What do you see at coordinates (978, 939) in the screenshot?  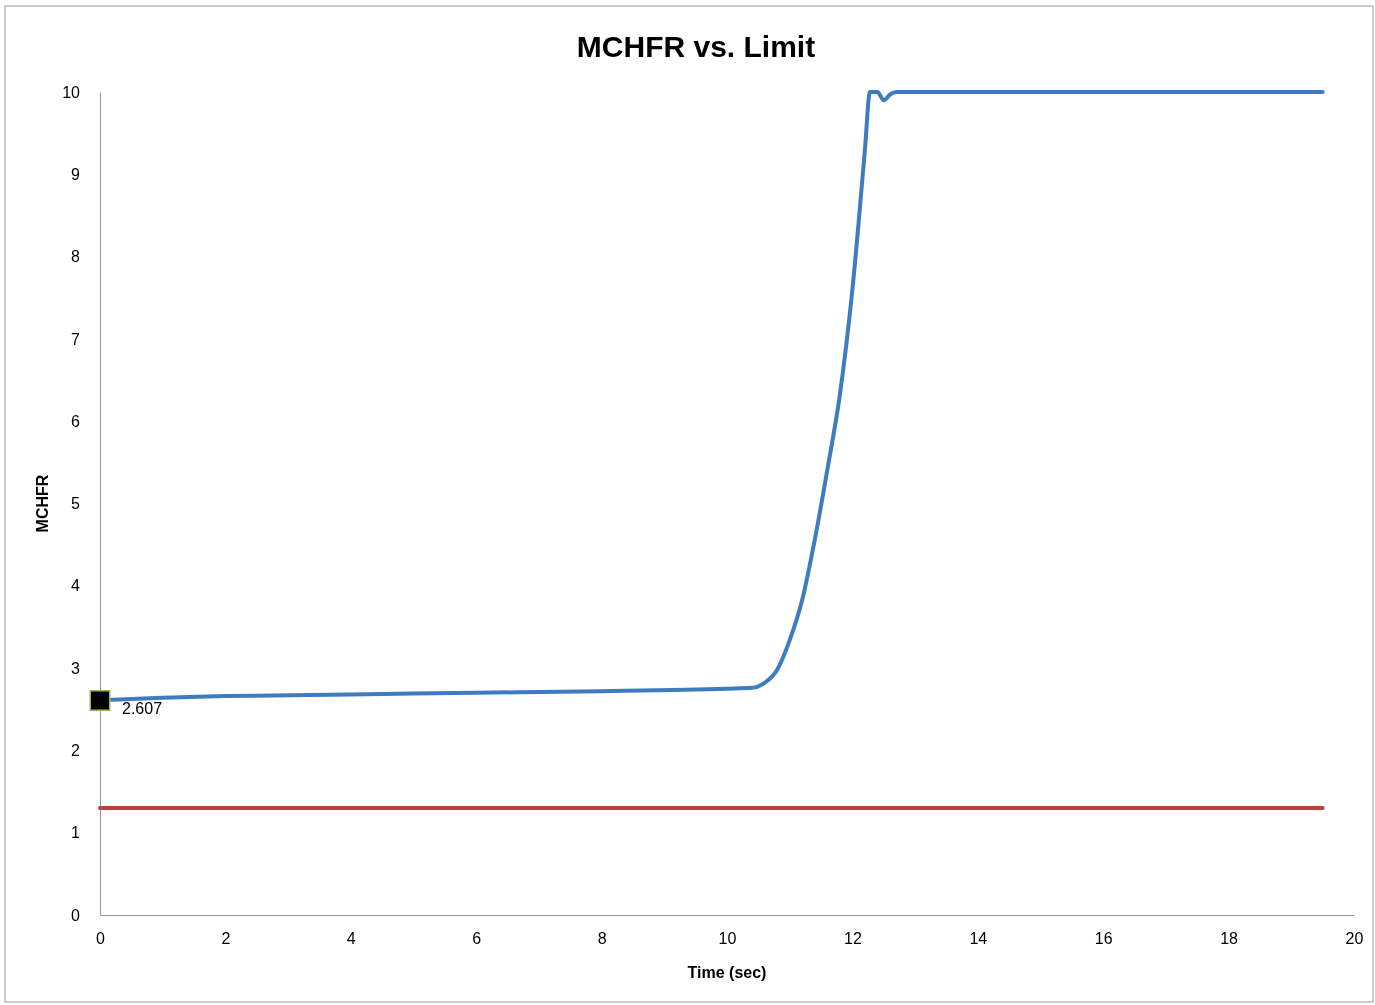 I see `x-tick-label: 14` at bounding box center [978, 939].